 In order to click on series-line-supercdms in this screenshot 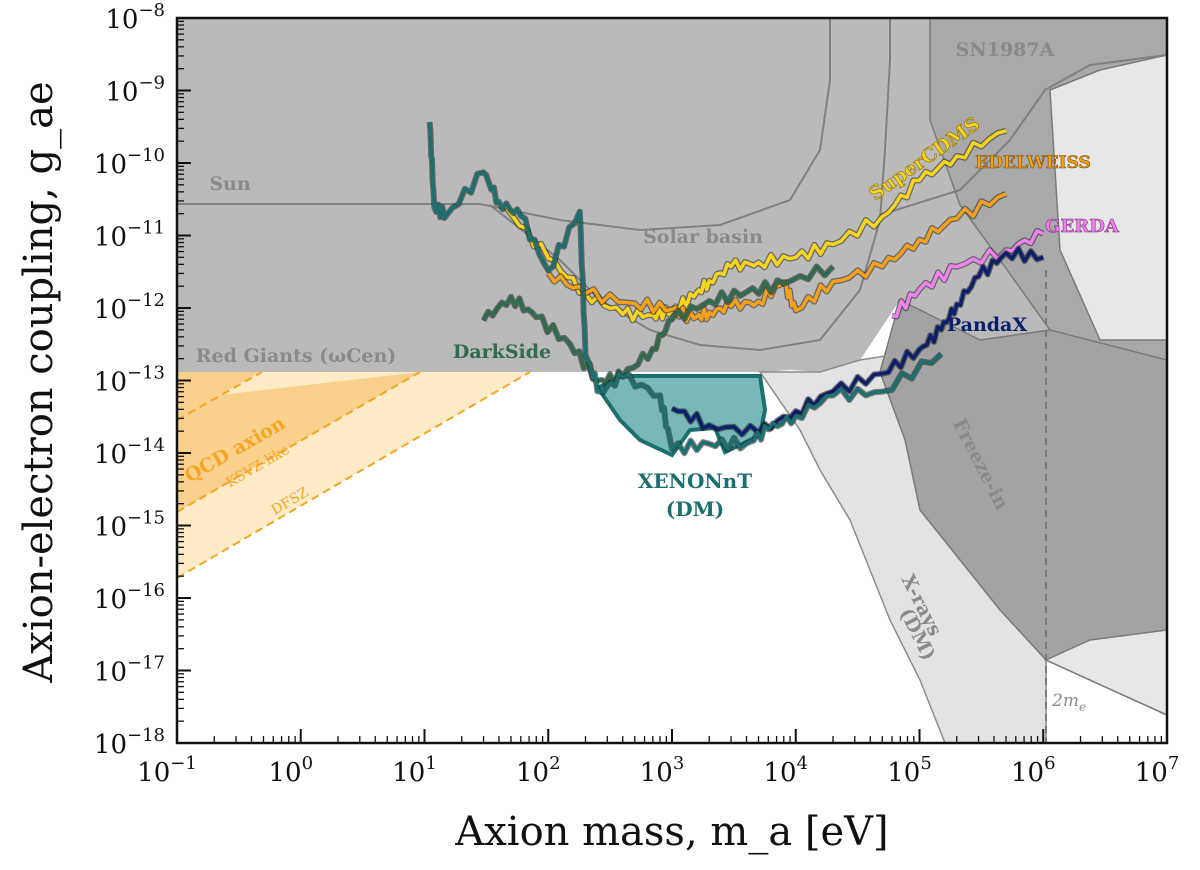, I will do `click(755, 226)`.